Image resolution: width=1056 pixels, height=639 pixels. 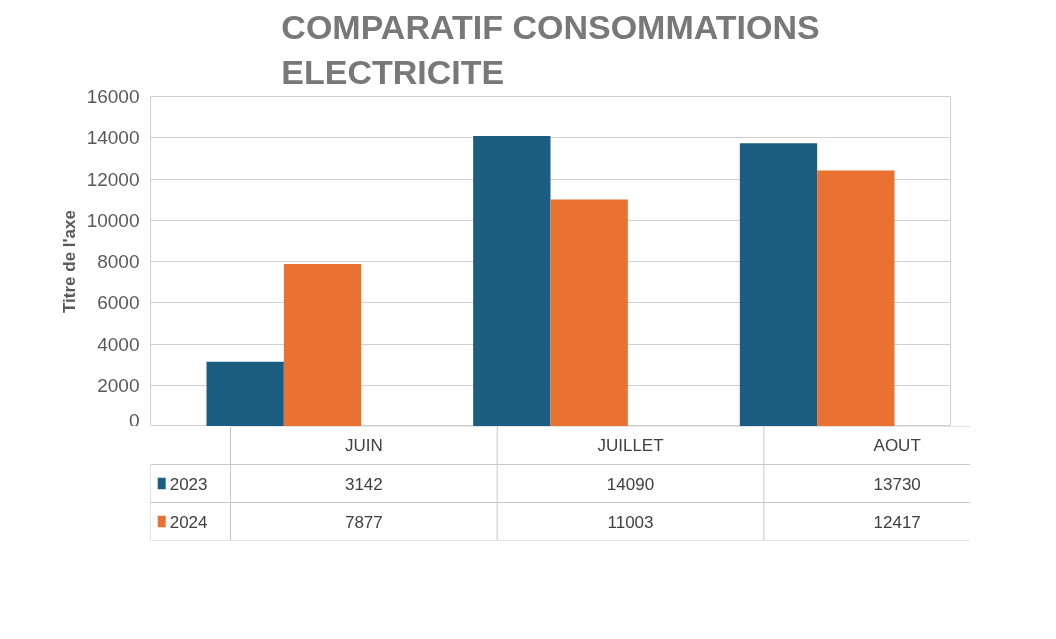 I want to click on y-tick-label: 16000, so click(x=113, y=96).